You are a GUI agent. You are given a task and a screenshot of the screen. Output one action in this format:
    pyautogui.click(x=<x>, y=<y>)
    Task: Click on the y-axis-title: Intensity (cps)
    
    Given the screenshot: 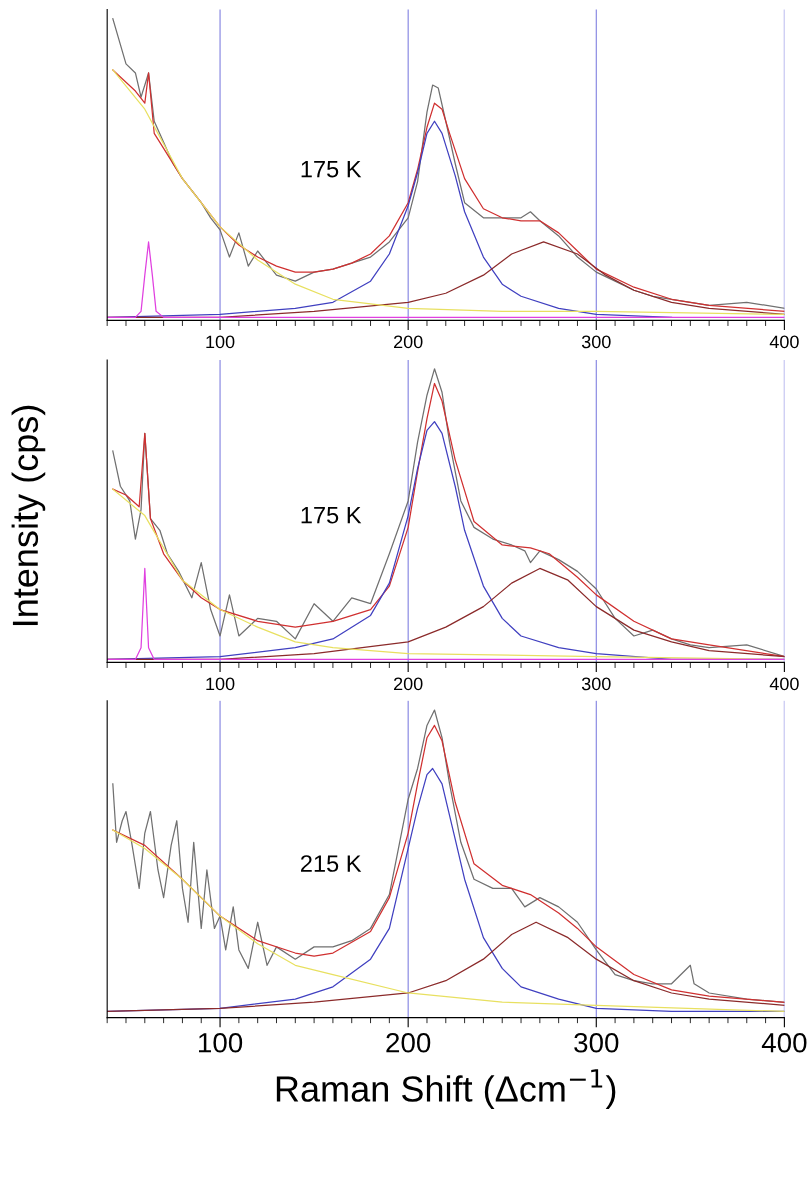 What is the action you would take?
    pyautogui.click(x=28, y=515)
    